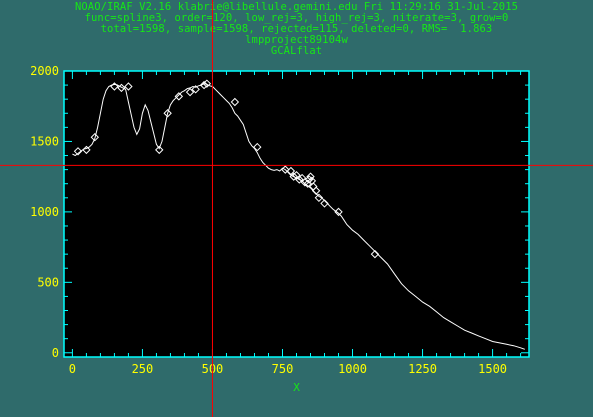 Image resolution: width=593 pixels, height=417 pixels. Describe the element at coordinates (352, 369) in the screenshot. I see `x-tick-label: 1000` at that location.